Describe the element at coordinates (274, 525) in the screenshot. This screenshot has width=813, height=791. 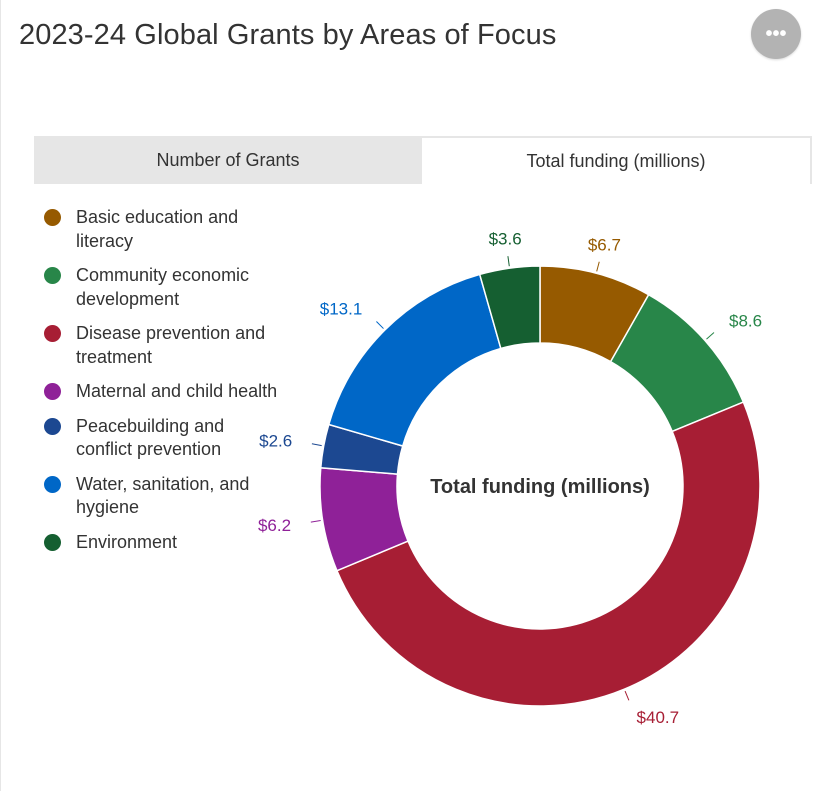
I see `data-label: $6.2` at that location.